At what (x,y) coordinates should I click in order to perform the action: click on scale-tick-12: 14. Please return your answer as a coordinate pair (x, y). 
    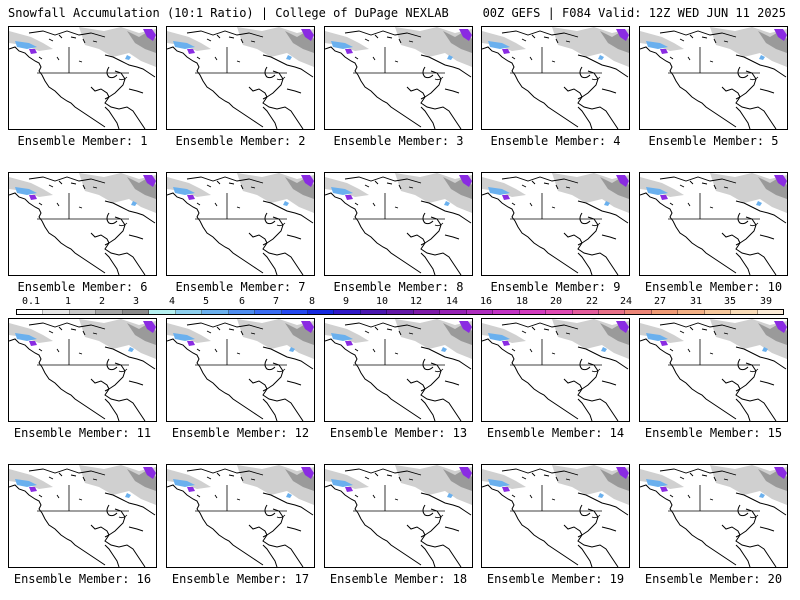
    Looking at the image, I should click on (452, 301).